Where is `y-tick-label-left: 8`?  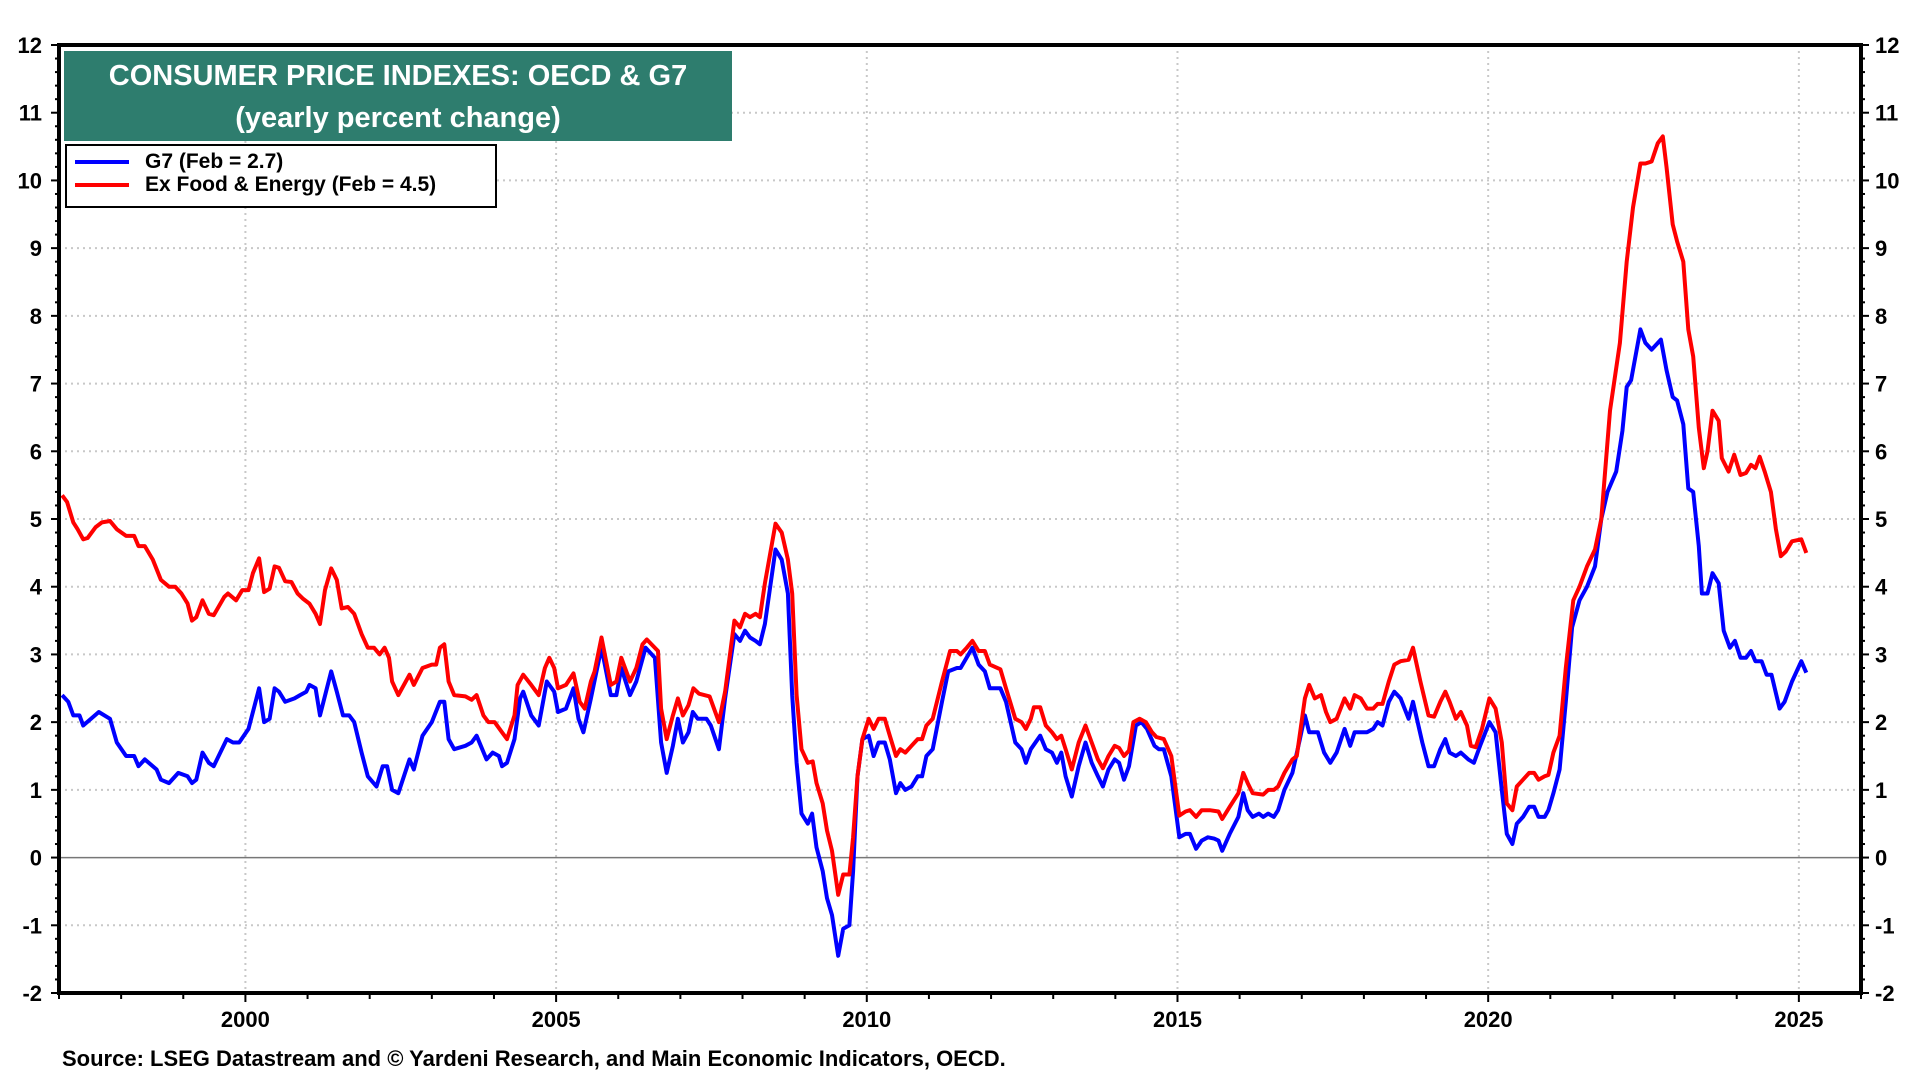 y-tick-label-left: 8 is located at coordinates (36, 316).